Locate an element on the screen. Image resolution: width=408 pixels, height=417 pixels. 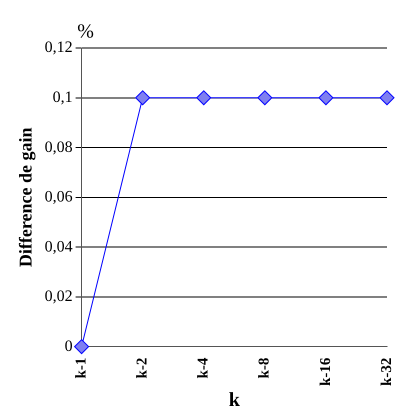
x-axis-title: k is located at coordinates (234, 400).